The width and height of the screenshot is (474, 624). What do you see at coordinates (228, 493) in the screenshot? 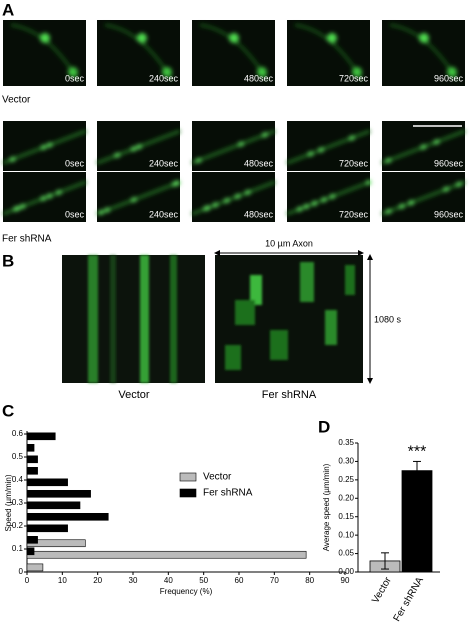
I see `legend-label: Fer shRNA` at bounding box center [228, 493].